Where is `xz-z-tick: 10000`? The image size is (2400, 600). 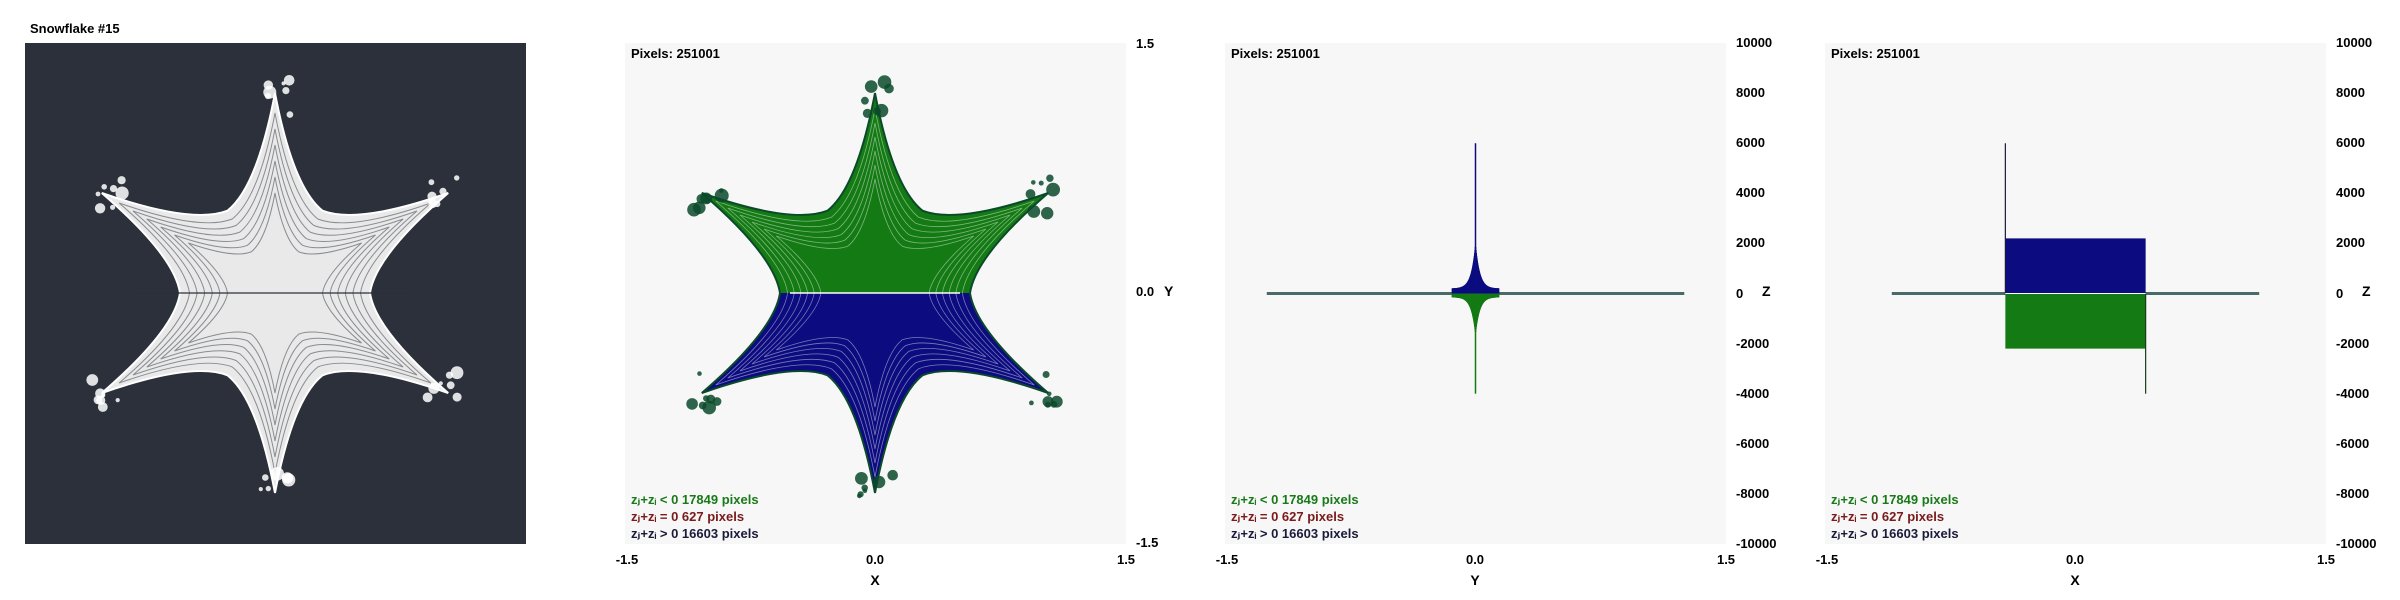 xz-z-tick: 10000 is located at coordinates (2354, 42).